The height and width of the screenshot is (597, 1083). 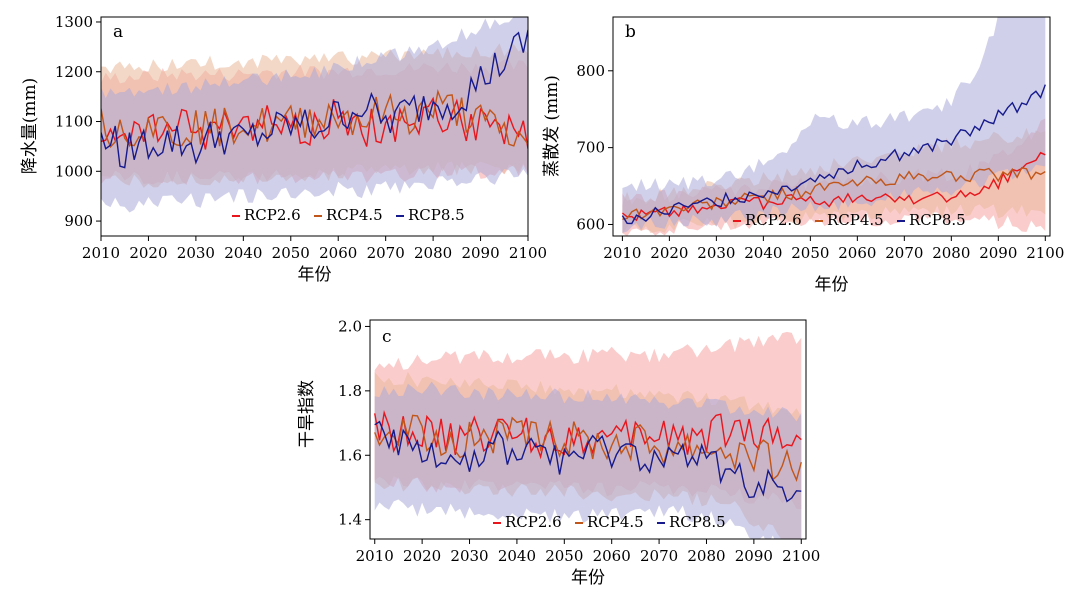 What do you see at coordinates (590, 224) in the screenshot?
I see `y-tick-label: 600` at bounding box center [590, 224].